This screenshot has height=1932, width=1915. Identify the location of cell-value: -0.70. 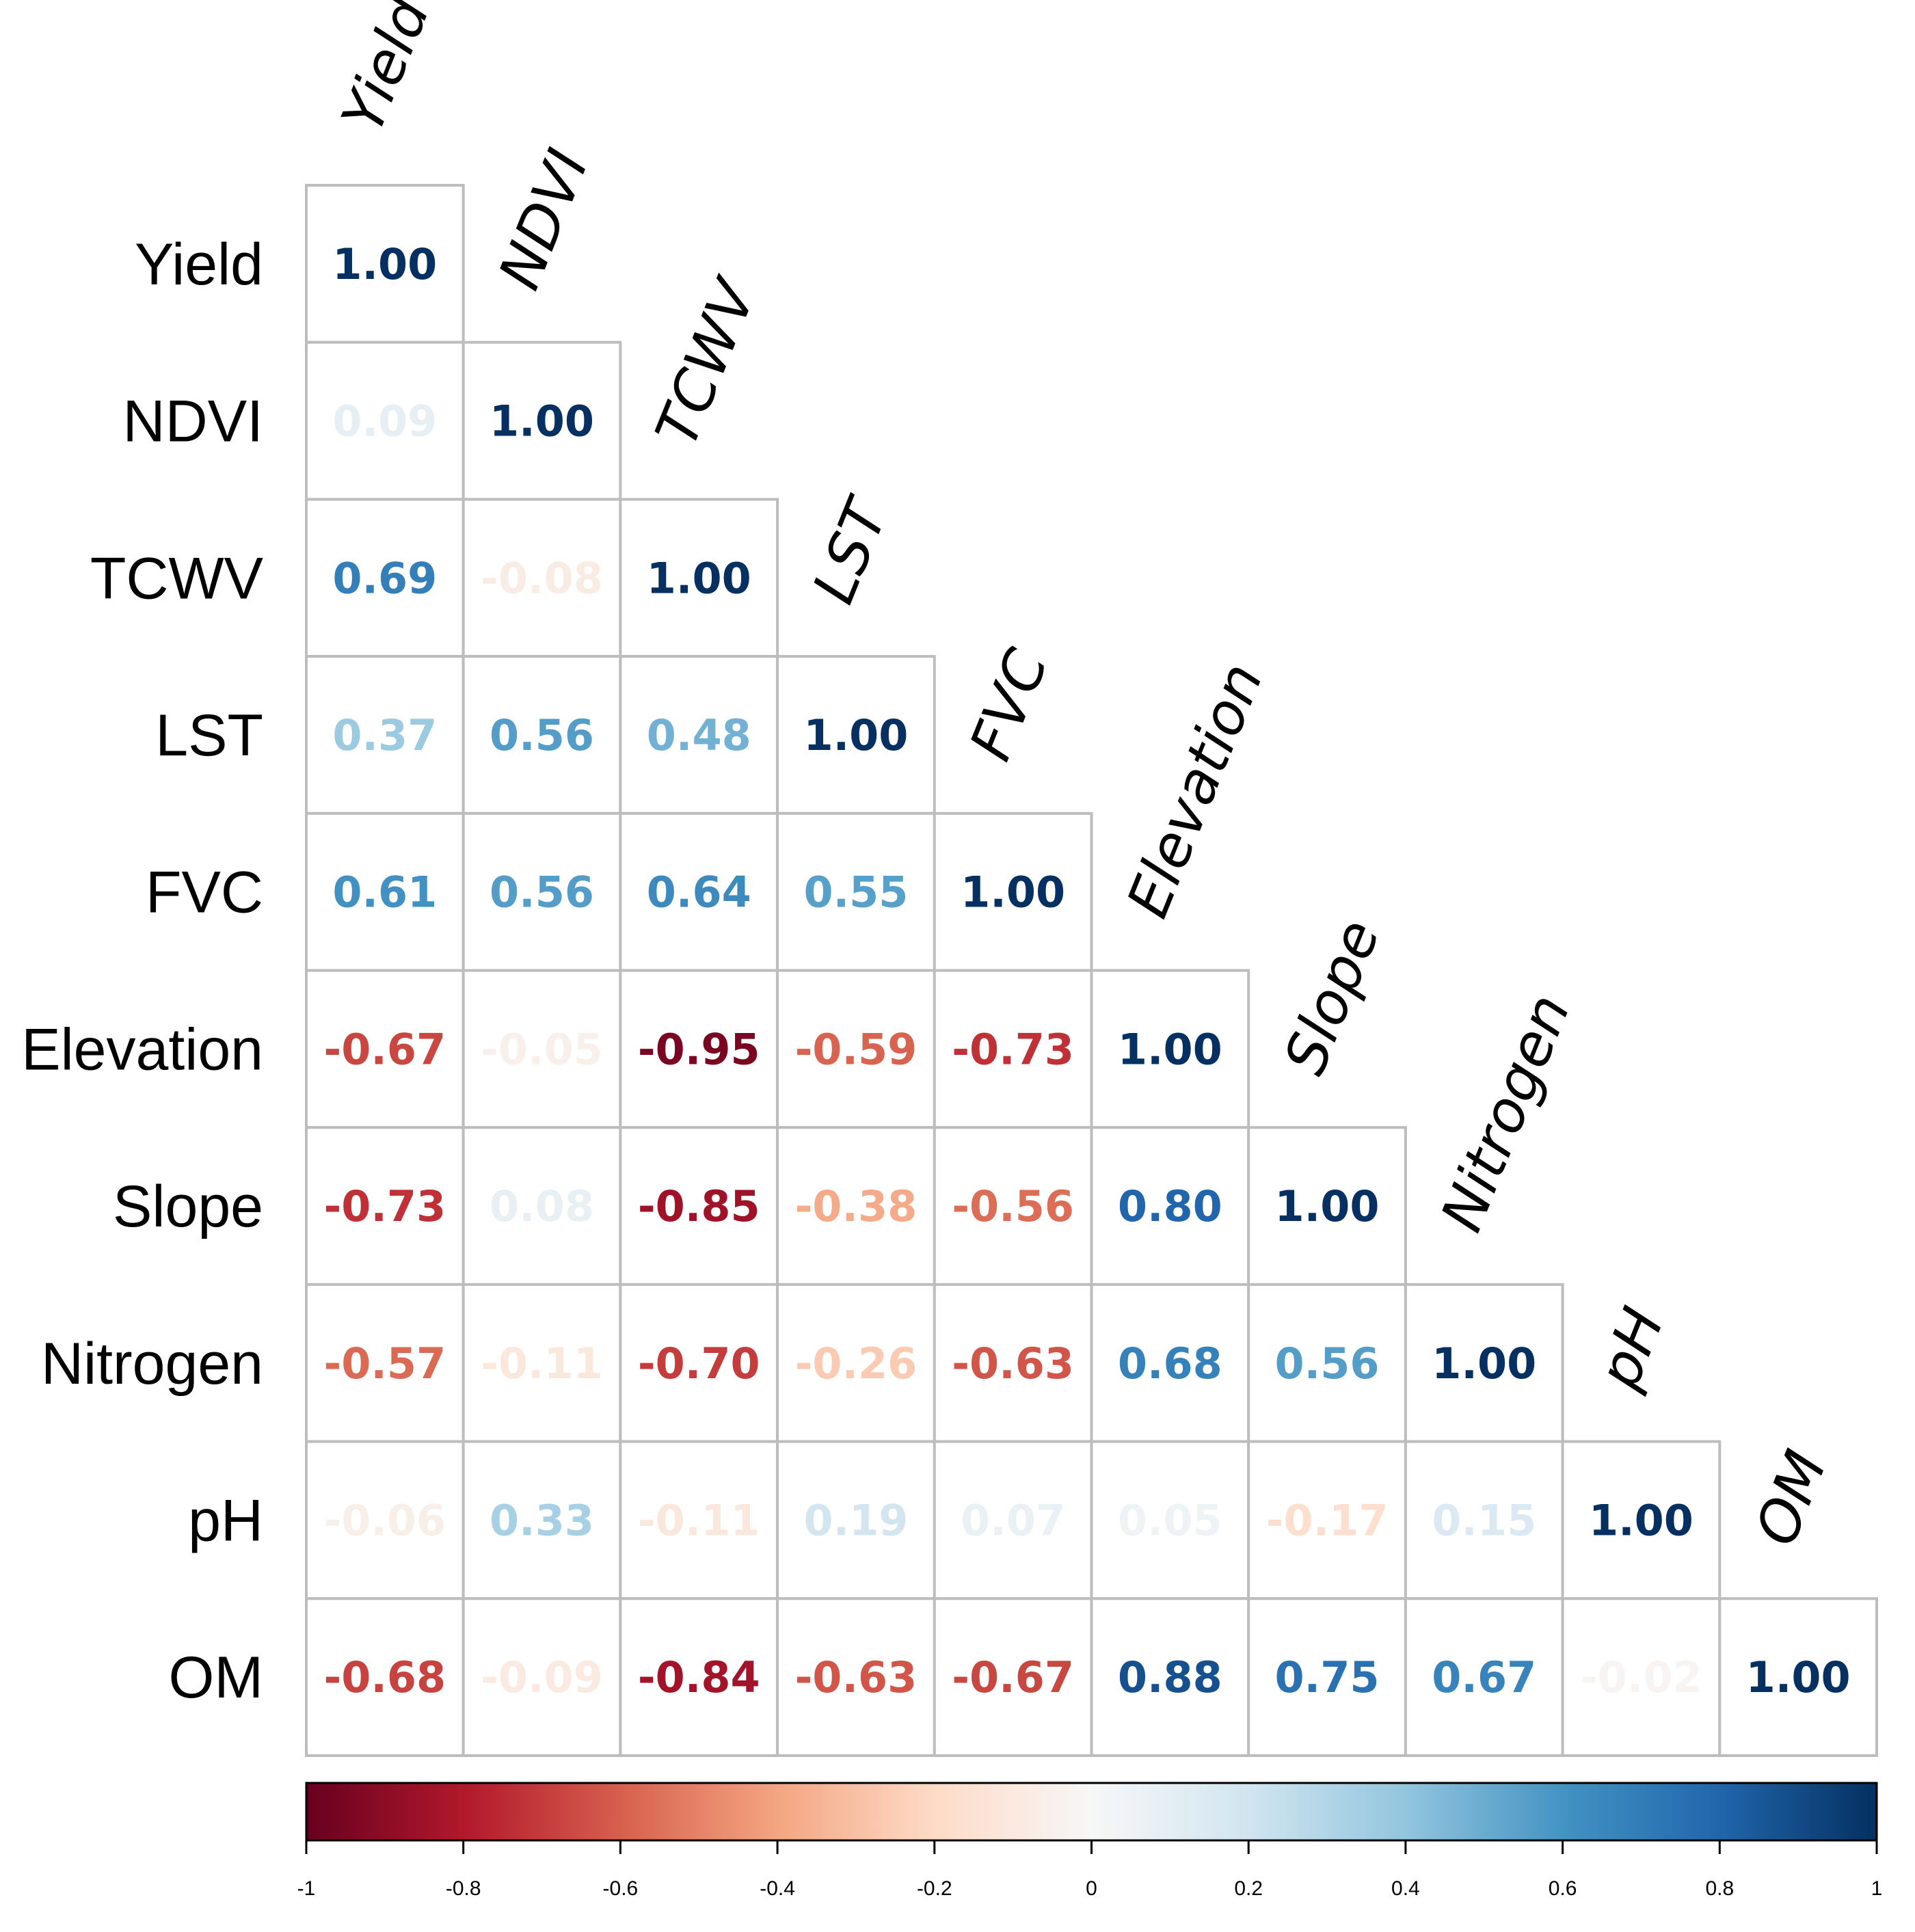
(699, 1363).